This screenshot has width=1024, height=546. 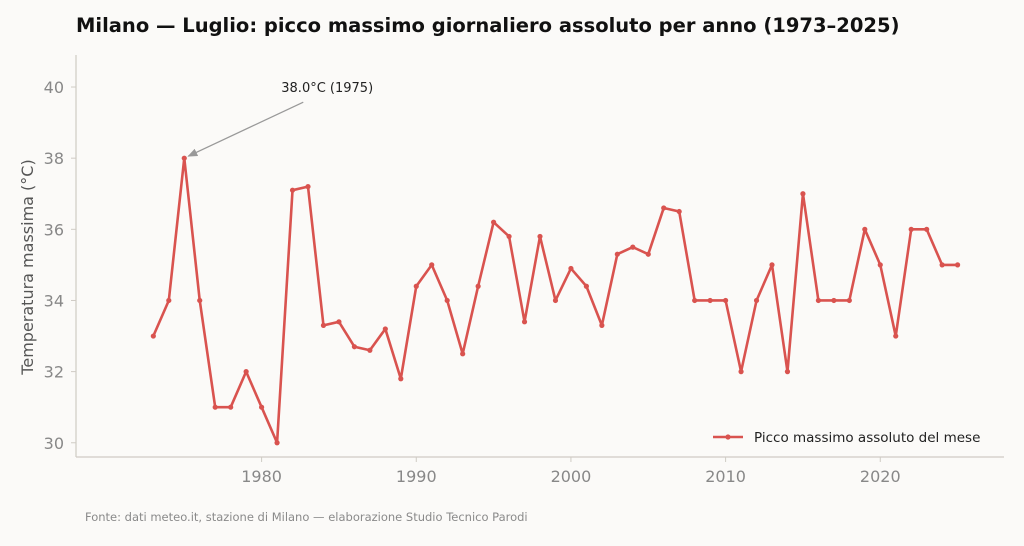 What do you see at coordinates (54, 87) in the screenshot?
I see `y-tick-label: 40` at bounding box center [54, 87].